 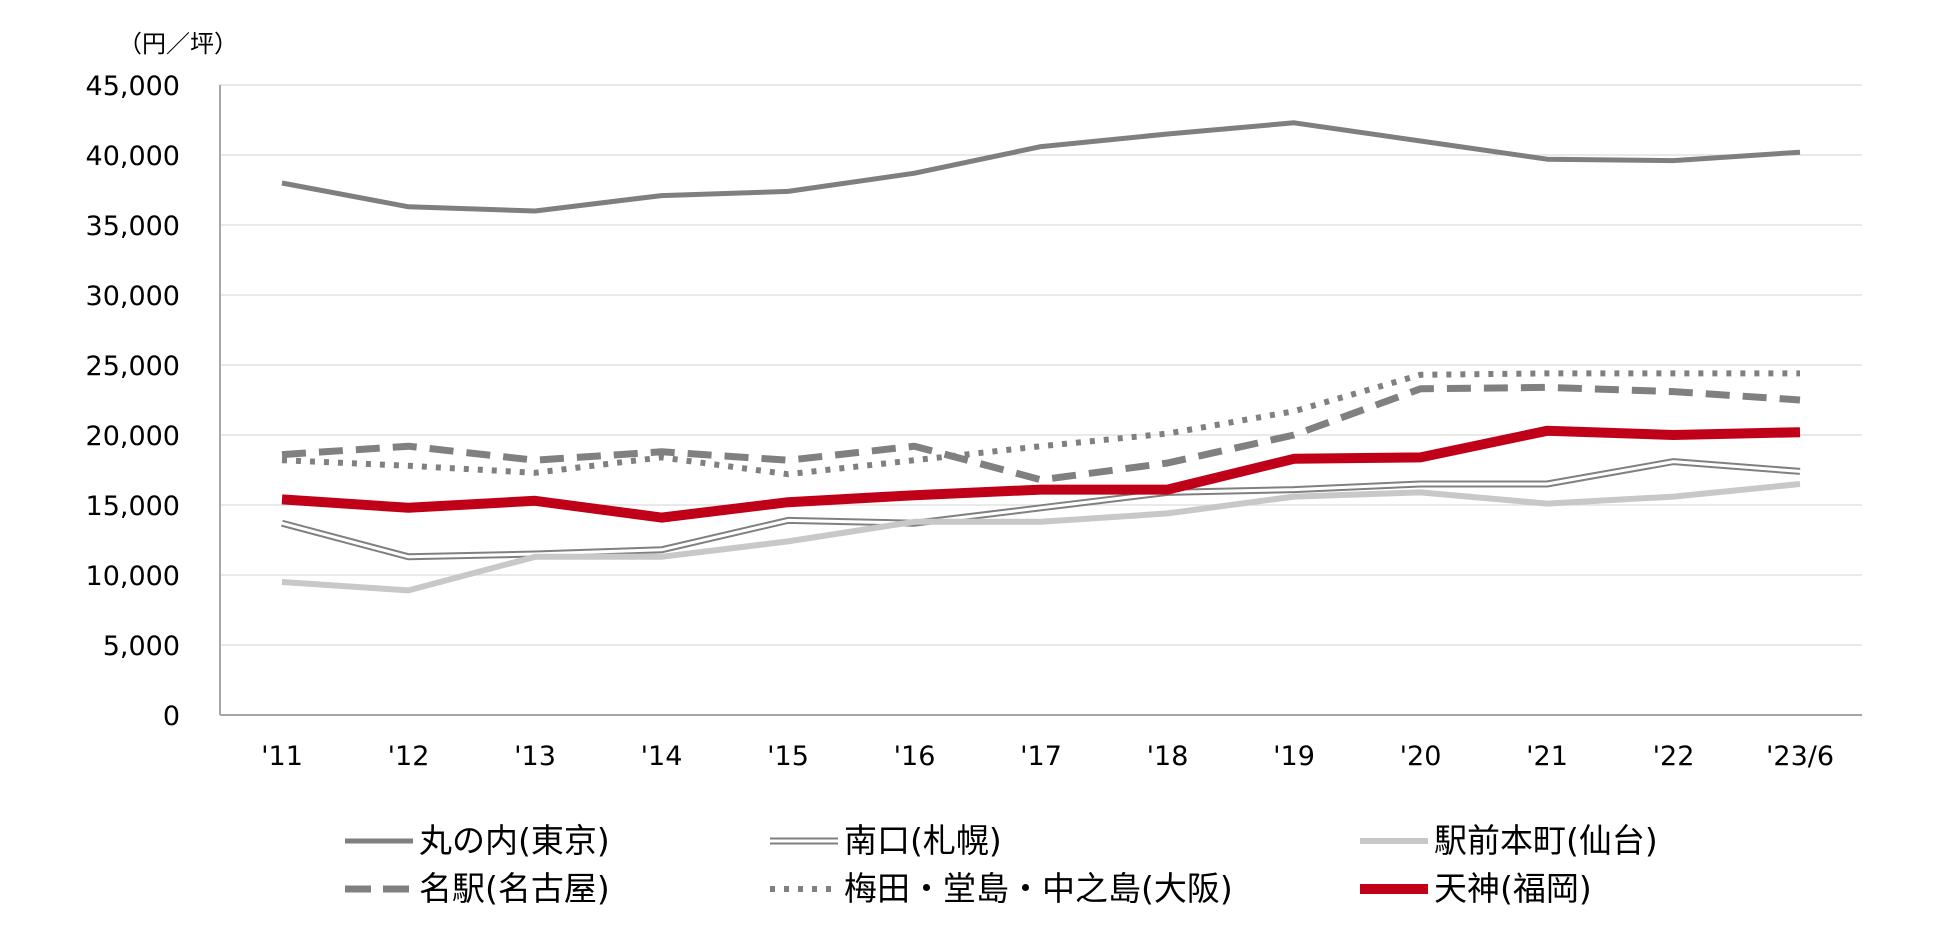 I want to click on y-tick-label: 5,000, so click(x=141, y=646).